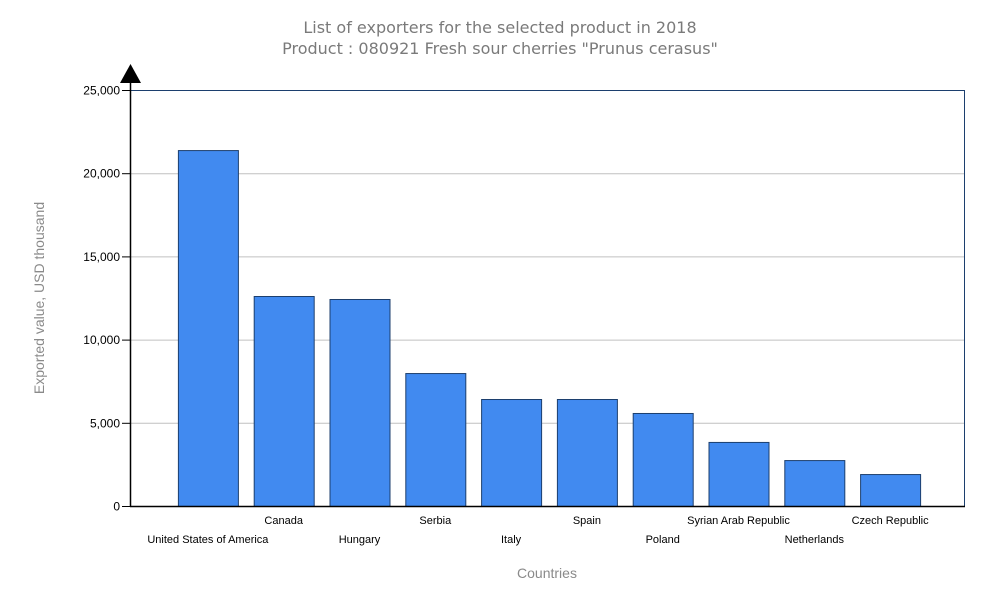 The height and width of the screenshot is (600, 1000). I want to click on x-tick-label: Spain, so click(587, 521).